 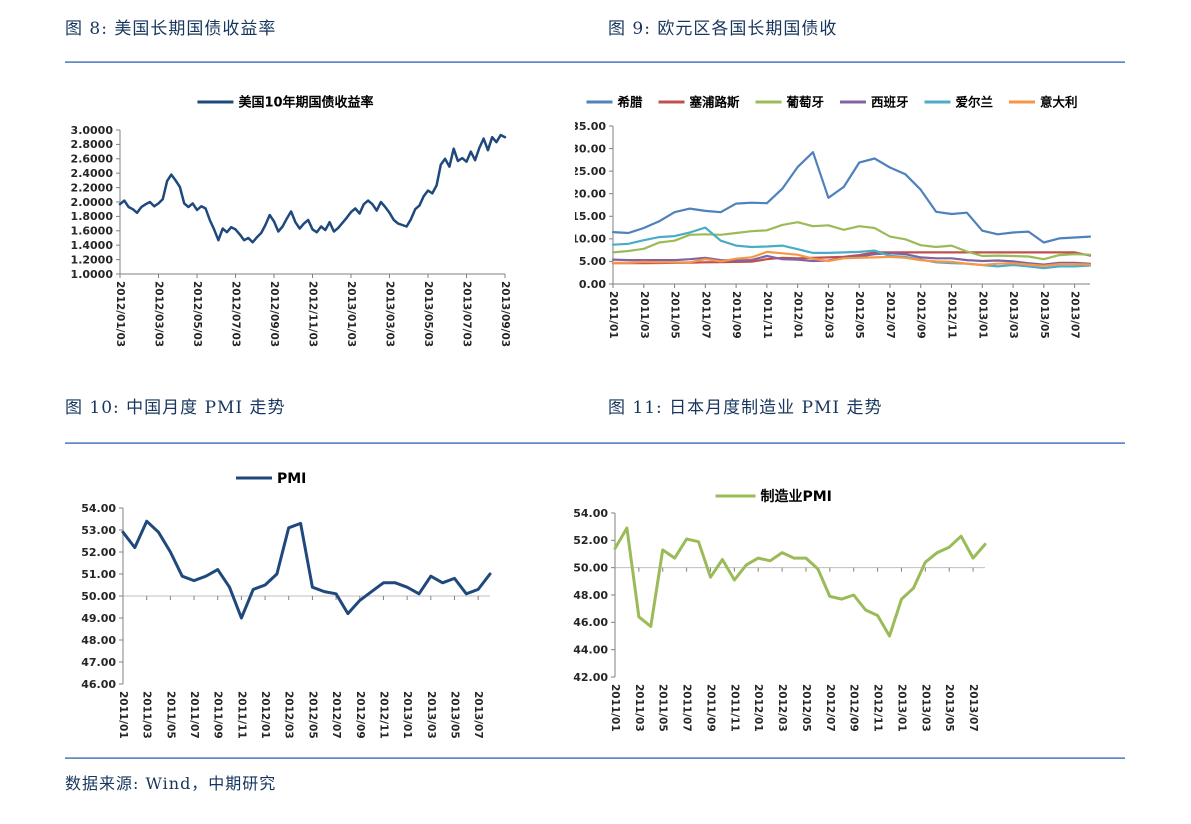 I want to click on legend-label: PMI, so click(x=291, y=479).